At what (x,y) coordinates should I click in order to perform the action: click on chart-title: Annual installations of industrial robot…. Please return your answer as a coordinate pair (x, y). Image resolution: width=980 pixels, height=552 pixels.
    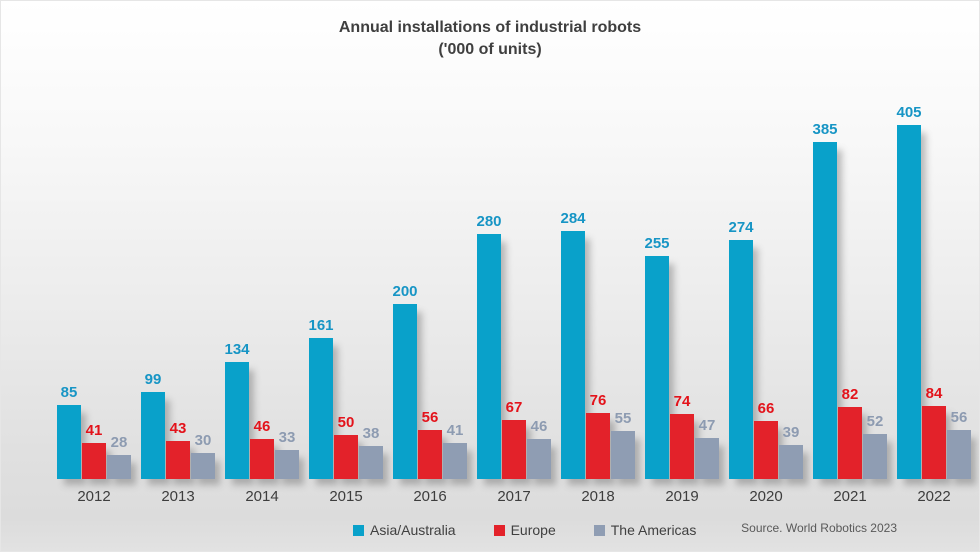
    Looking at the image, I should click on (490, 39).